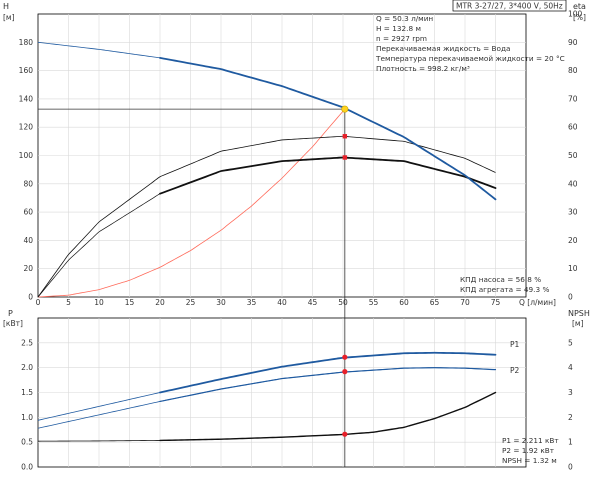 This screenshot has height=479, width=600. What do you see at coordinates (343, 302) in the screenshot?
I see `x-tick-label: 50` at bounding box center [343, 302].